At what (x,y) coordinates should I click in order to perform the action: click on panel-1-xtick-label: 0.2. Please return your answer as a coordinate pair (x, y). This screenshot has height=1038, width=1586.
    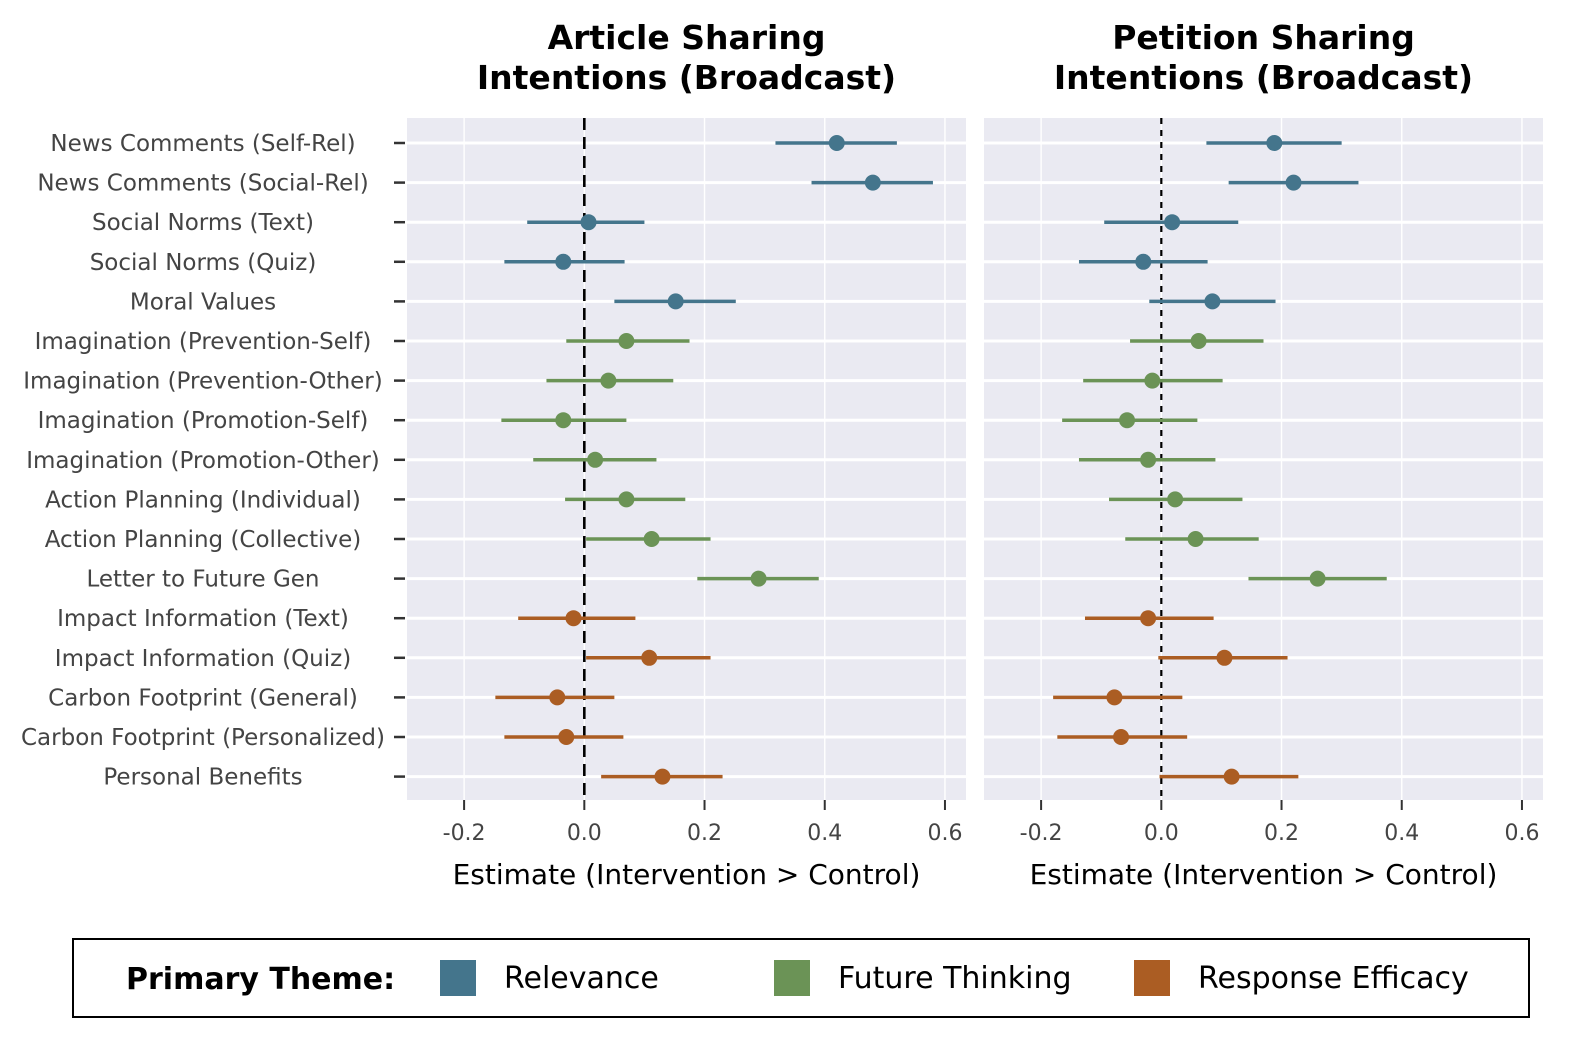
    Looking at the image, I should click on (704, 833).